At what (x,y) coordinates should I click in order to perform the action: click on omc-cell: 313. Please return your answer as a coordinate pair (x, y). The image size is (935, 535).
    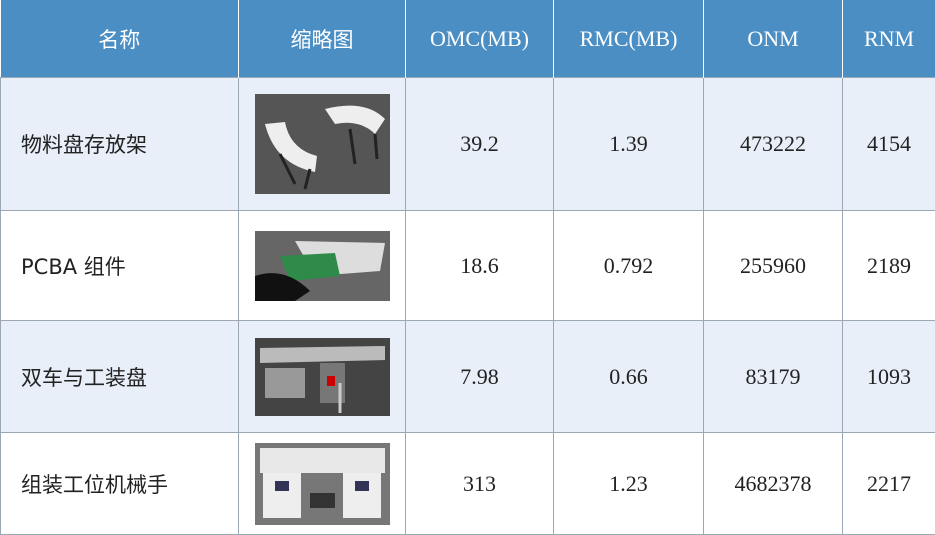
    Looking at the image, I should click on (480, 484).